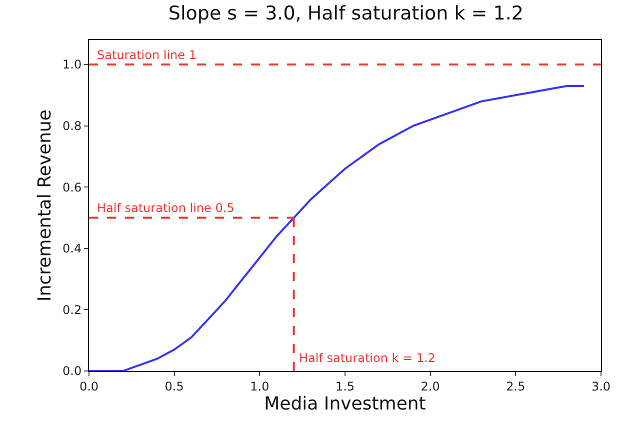 This screenshot has height=428, width=629. What do you see at coordinates (89, 386) in the screenshot?
I see `x-tick-label: 0.0` at bounding box center [89, 386].